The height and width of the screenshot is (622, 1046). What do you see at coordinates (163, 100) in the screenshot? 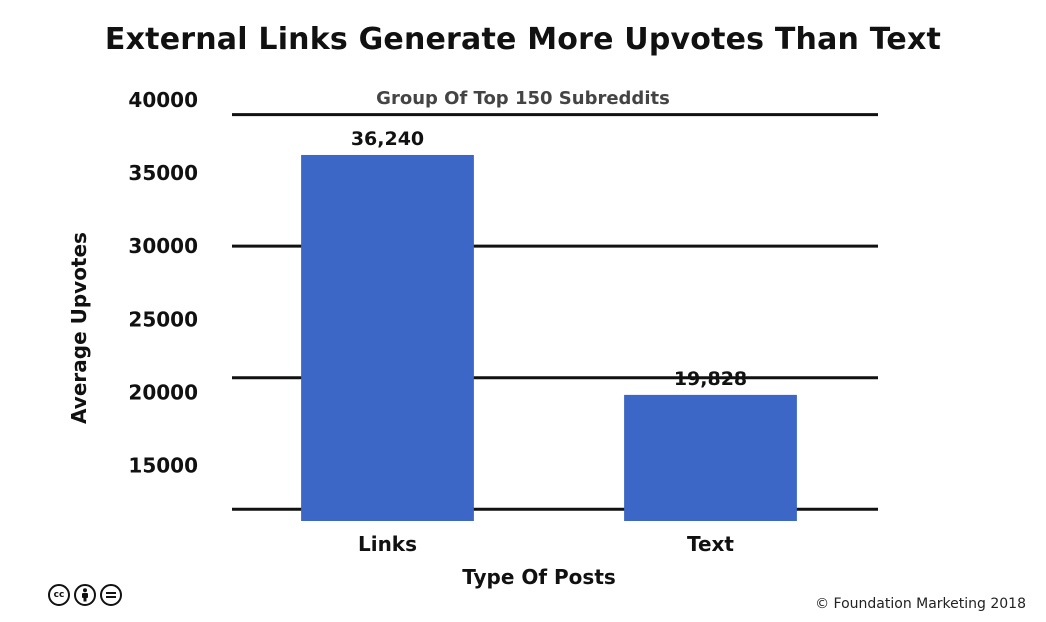
I see `y-tick-label: 40000` at bounding box center [163, 100].